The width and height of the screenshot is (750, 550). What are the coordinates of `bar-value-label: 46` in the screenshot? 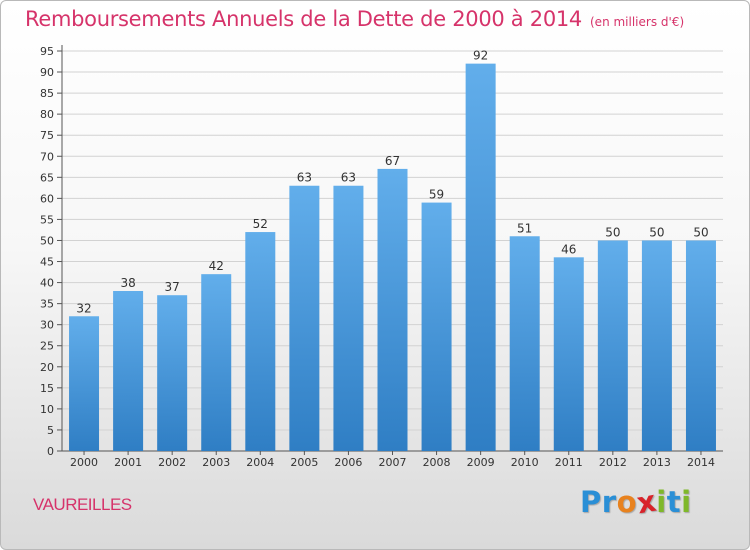 It's located at (568, 249).